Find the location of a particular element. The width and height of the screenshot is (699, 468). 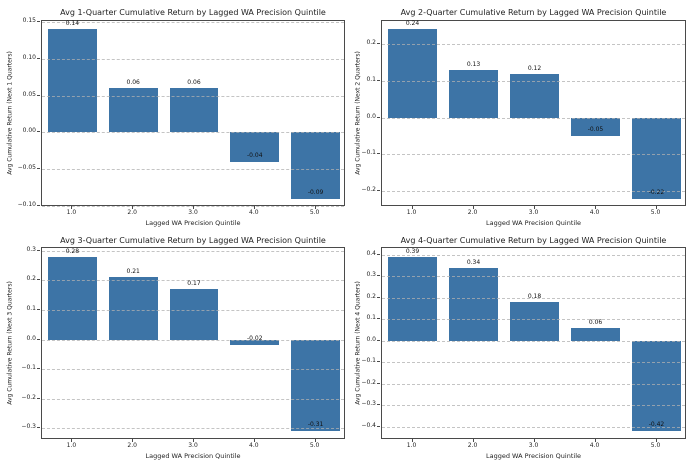

y-tick-label: −0.05 is located at coordinates (26, 168).